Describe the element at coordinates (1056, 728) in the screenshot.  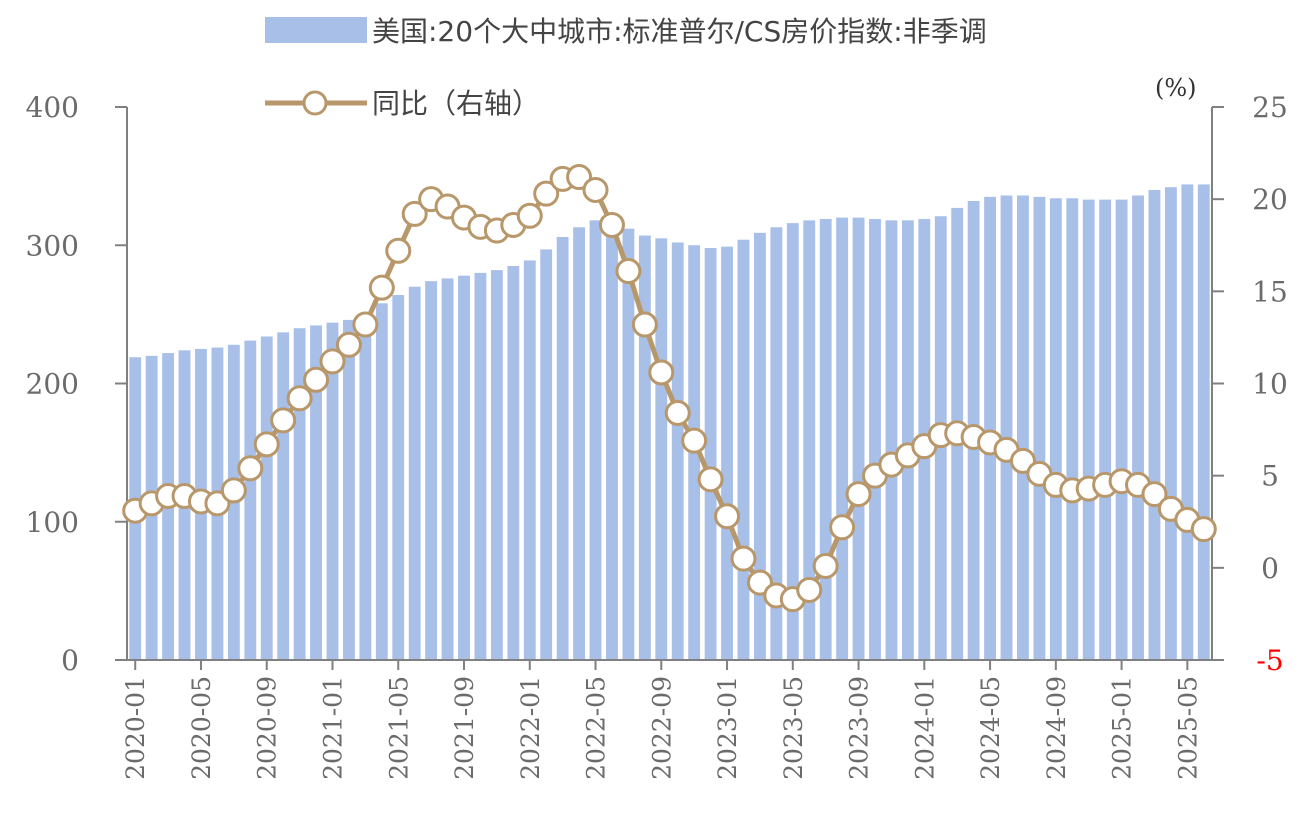
I see `x-axis-tick-label: 2024-09` at that location.